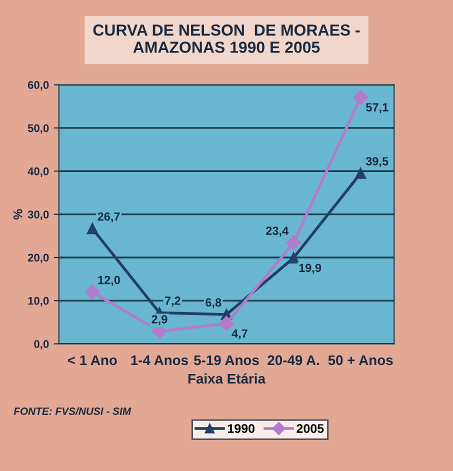 This screenshot has width=453, height=471. I want to click on y-tick-label: 60,0, so click(38, 86).